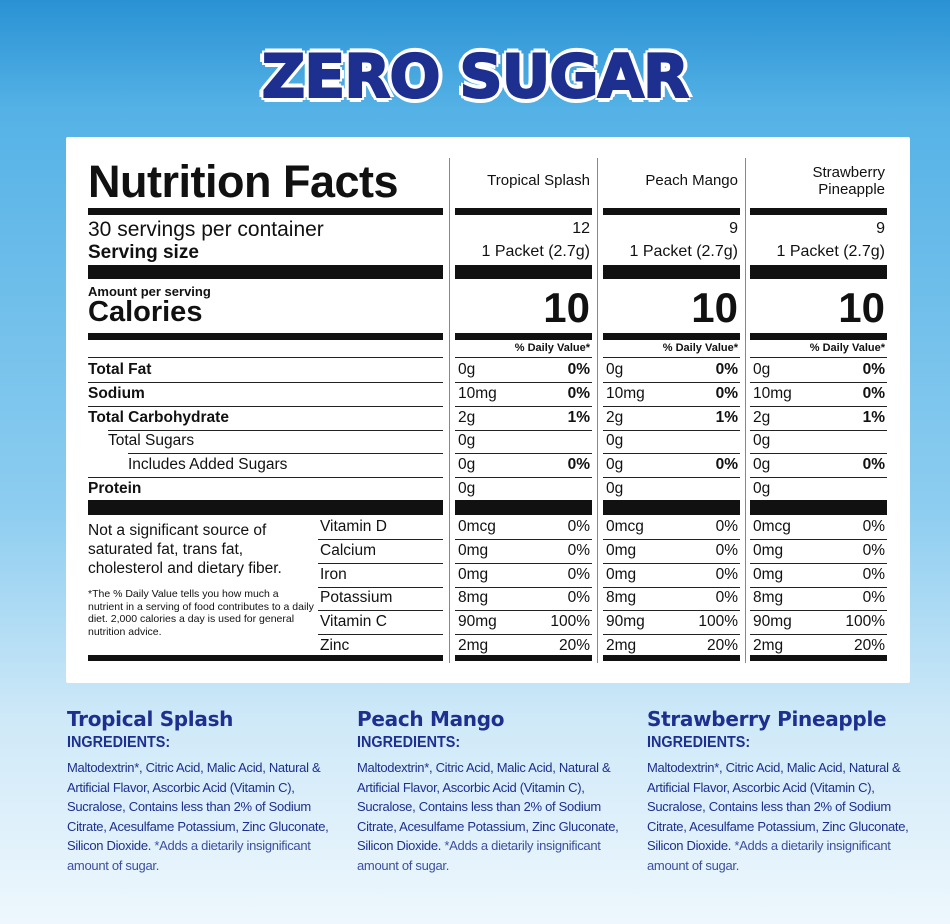  I want to click on serving-size-label: Serving size, so click(143, 252).